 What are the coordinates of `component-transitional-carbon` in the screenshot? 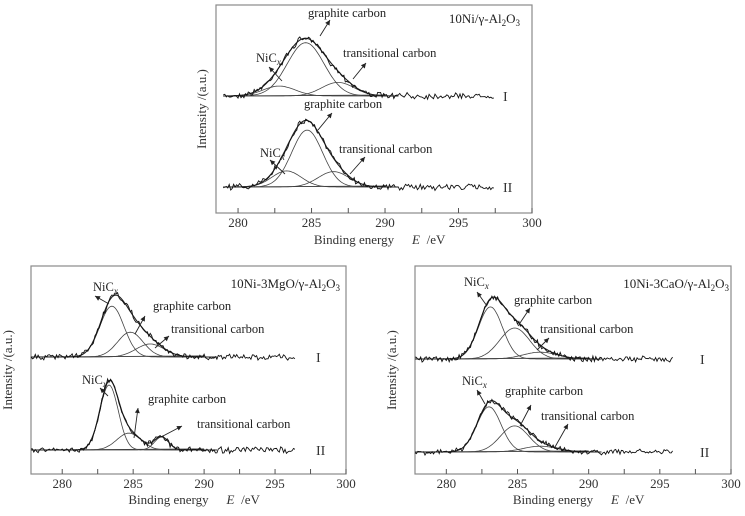 It's located at (311, 179).